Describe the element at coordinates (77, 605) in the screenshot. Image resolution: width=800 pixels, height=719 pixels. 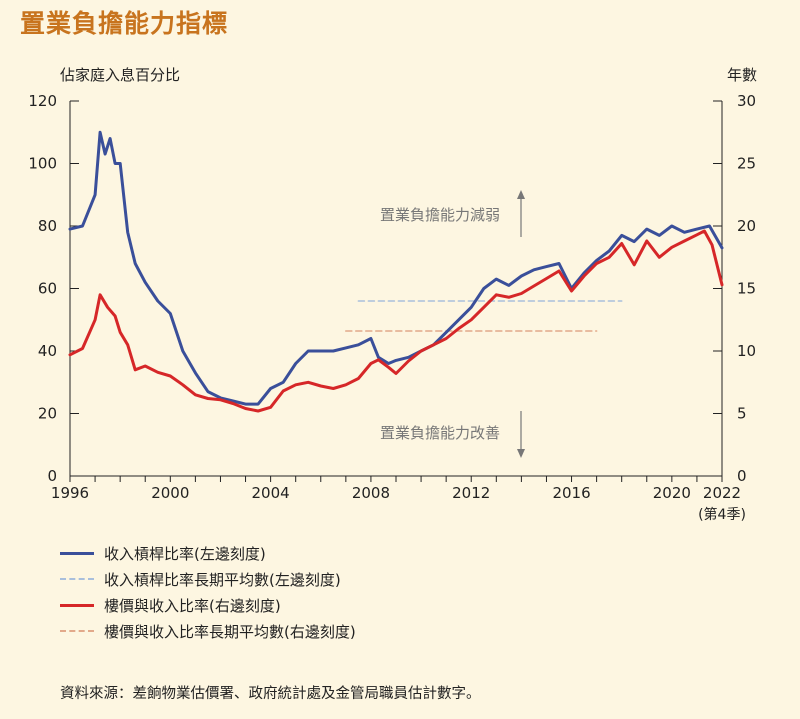
I see `legend-swatch-price-income` at that location.